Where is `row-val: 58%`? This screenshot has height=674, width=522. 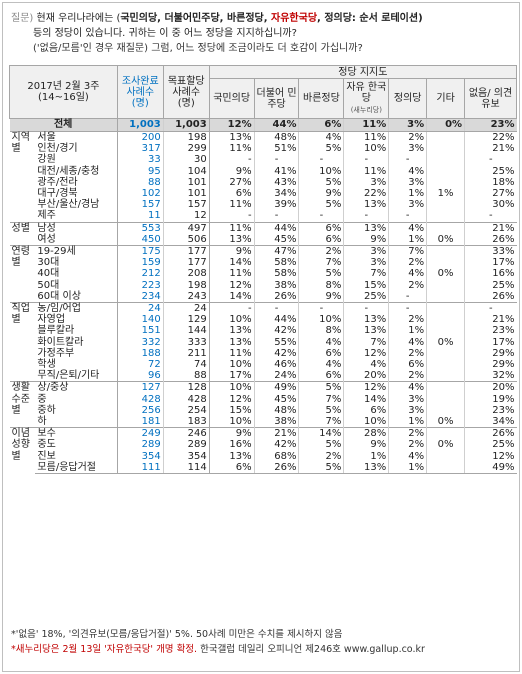
row-val: 58% is located at coordinates (276, 274).